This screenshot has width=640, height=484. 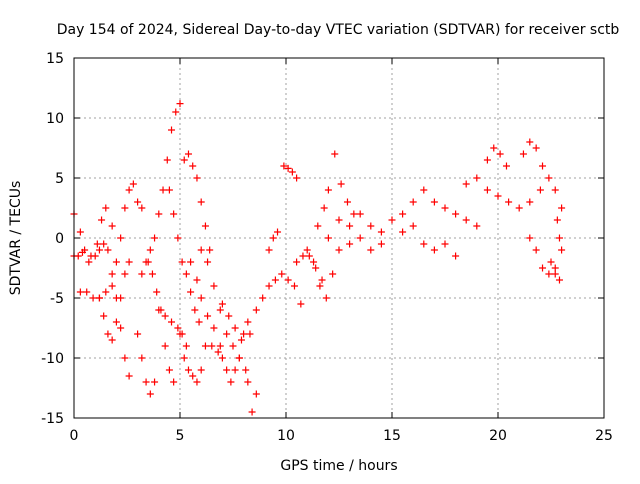 I want to click on y-tick-label: 5, so click(x=59, y=179).